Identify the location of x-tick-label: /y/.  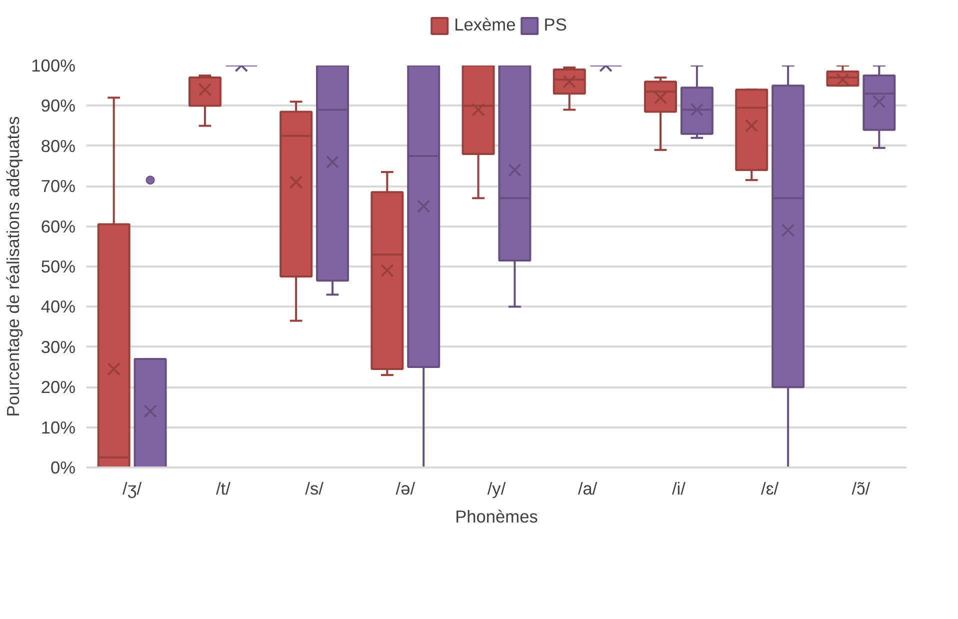
(496, 488).